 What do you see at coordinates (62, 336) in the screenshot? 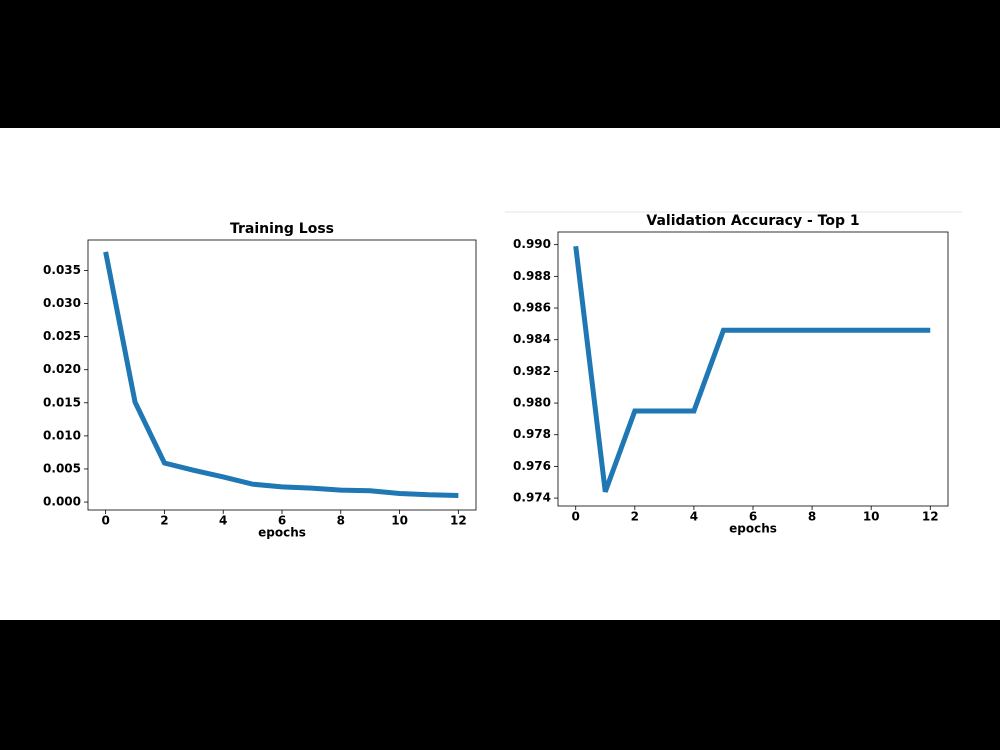
I see `y-tick-label: 0.025` at bounding box center [62, 336].